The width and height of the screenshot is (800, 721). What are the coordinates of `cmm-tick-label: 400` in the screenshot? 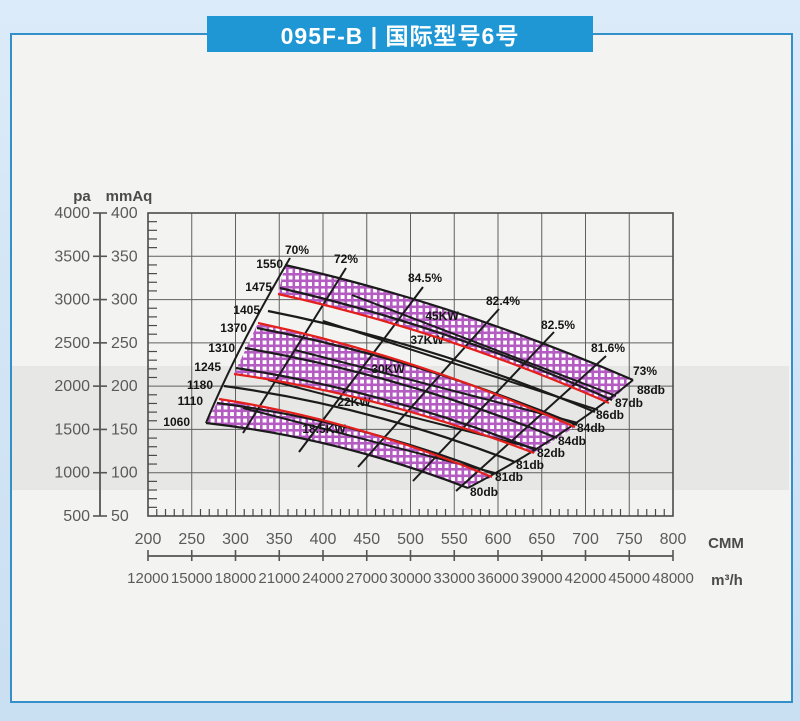 It's located at (323, 539).